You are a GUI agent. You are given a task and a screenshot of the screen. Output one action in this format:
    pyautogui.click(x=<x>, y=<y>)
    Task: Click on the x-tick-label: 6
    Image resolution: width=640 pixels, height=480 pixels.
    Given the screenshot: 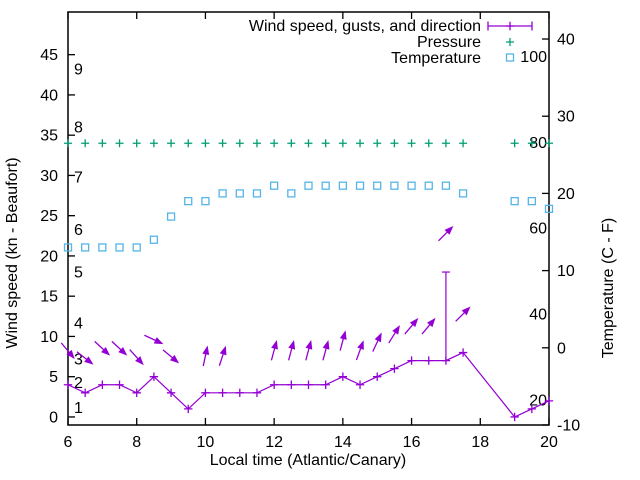 What is the action you would take?
    pyautogui.click(x=68, y=442)
    